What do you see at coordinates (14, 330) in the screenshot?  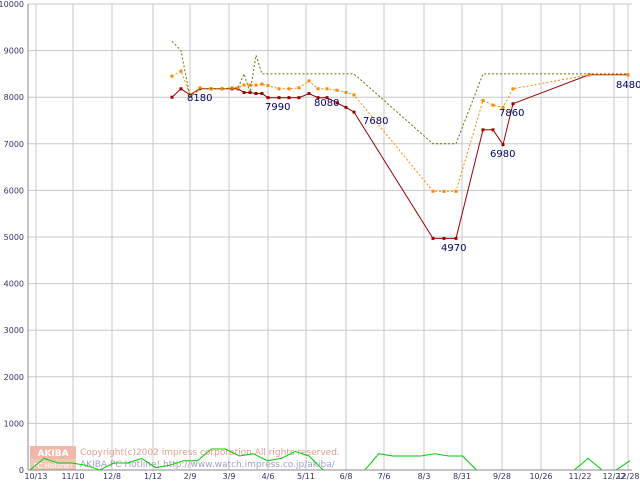 I see `y-tick-label: 3000` at bounding box center [14, 330].